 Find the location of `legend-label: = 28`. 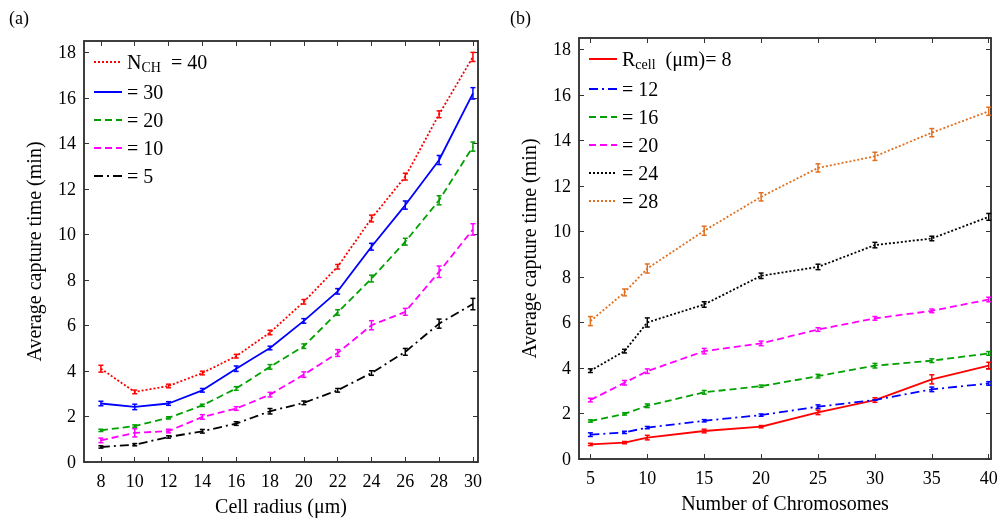

legend-label: = 28 is located at coordinates (640, 201).